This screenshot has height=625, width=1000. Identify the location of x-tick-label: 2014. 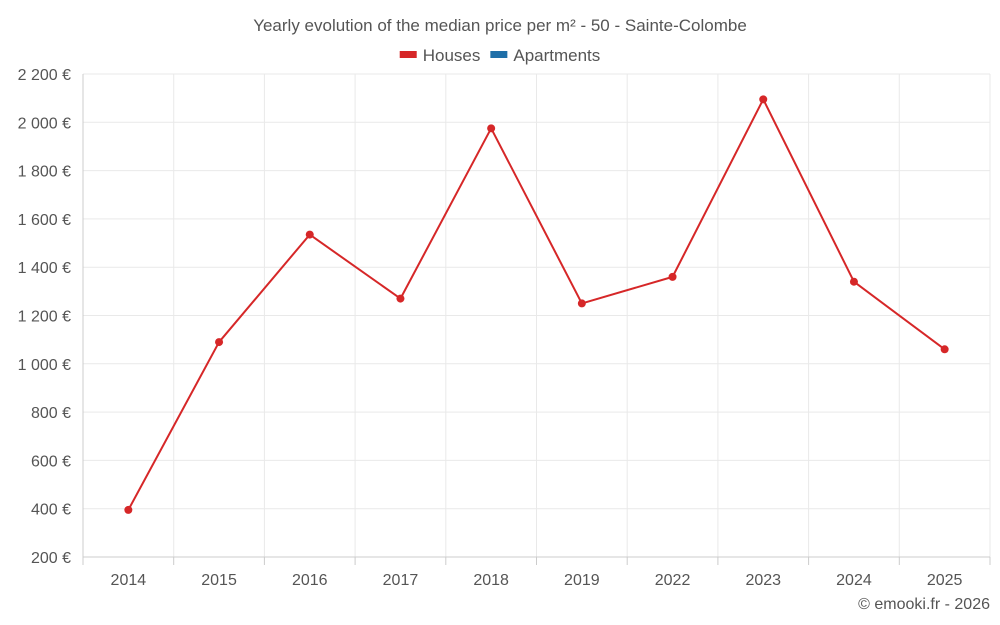
(129, 580).